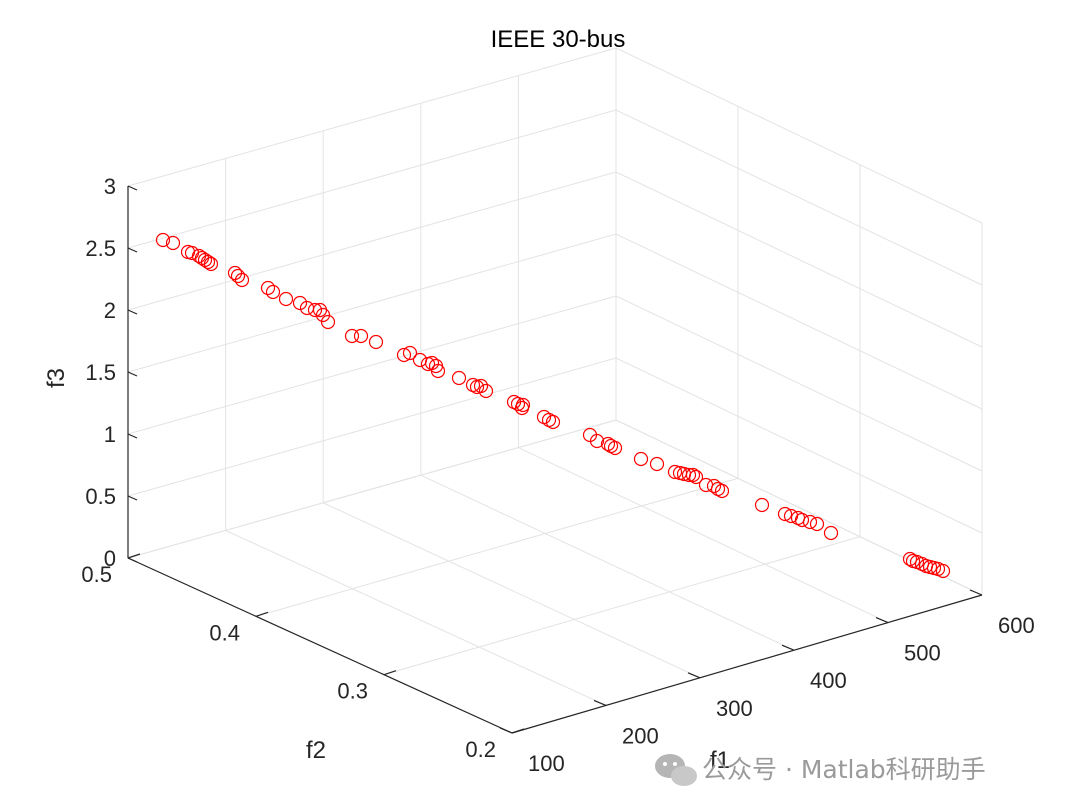  Describe the element at coordinates (100, 248) in the screenshot. I see `z-tick-label: 2.5` at that location.